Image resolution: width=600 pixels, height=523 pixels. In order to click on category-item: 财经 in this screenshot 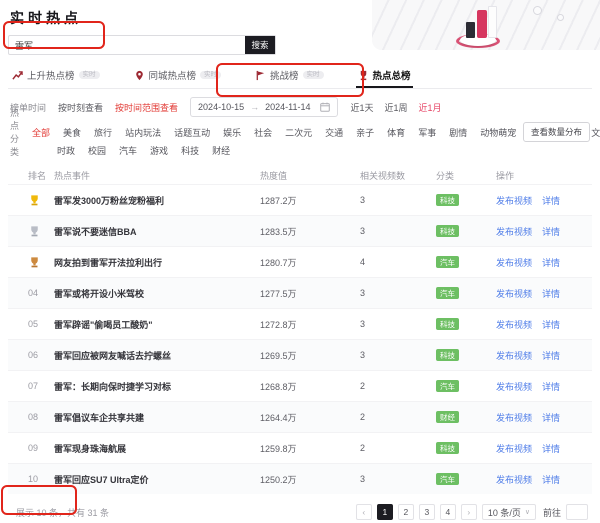, I will do `click(221, 150)`.